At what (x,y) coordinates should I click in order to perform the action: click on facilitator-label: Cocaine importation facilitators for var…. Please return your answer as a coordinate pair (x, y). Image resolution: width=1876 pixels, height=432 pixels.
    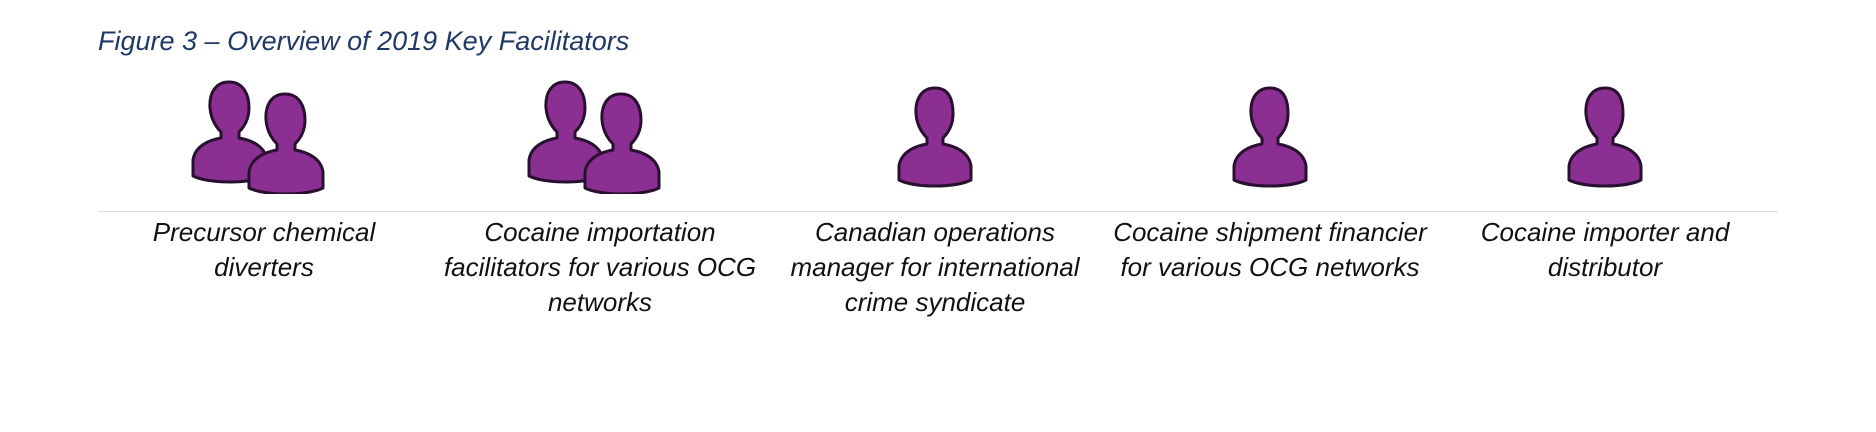
    Looking at the image, I should click on (600, 267).